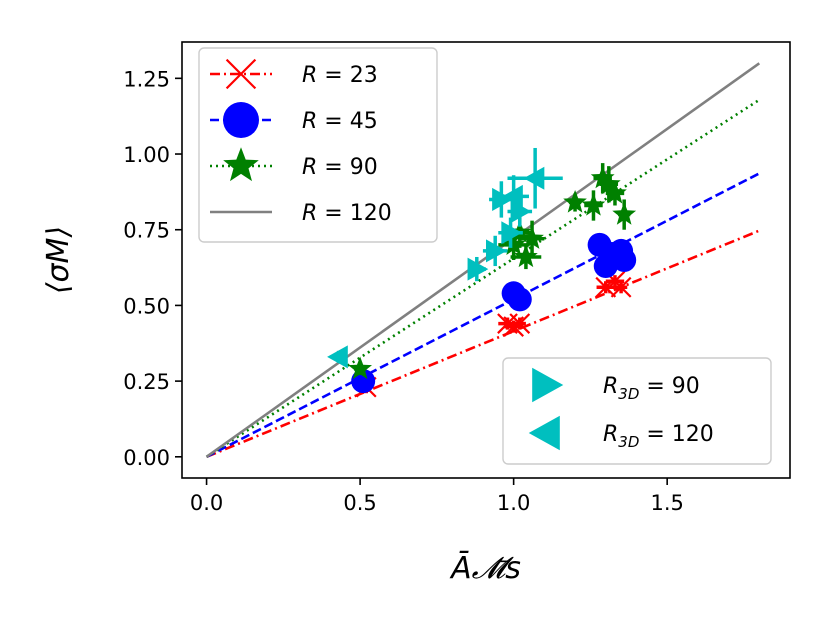 The image size is (830, 623). What do you see at coordinates (340, 167) in the screenshot?
I see `legend-label: R = 90` at bounding box center [340, 167].